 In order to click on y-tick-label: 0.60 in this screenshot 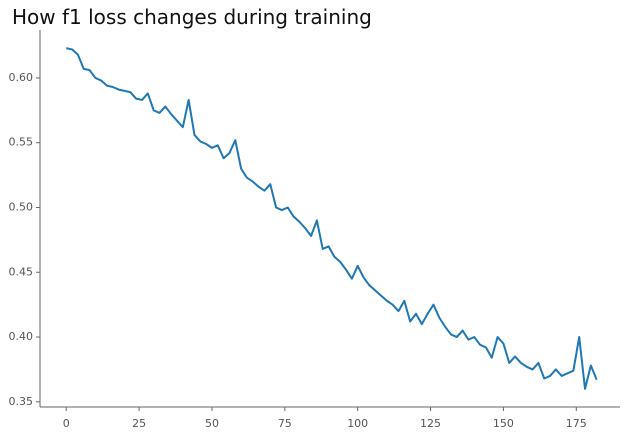, I will do `click(21, 77)`.